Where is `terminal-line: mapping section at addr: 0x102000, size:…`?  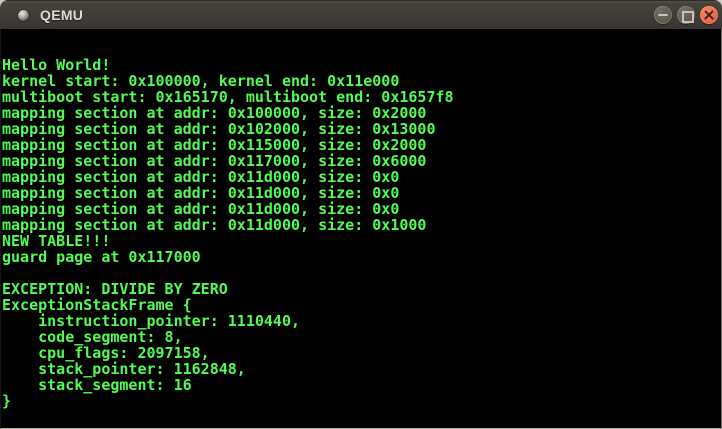 terminal-line: mapping section at addr: 0x102000, size:… is located at coordinates (219, 129).